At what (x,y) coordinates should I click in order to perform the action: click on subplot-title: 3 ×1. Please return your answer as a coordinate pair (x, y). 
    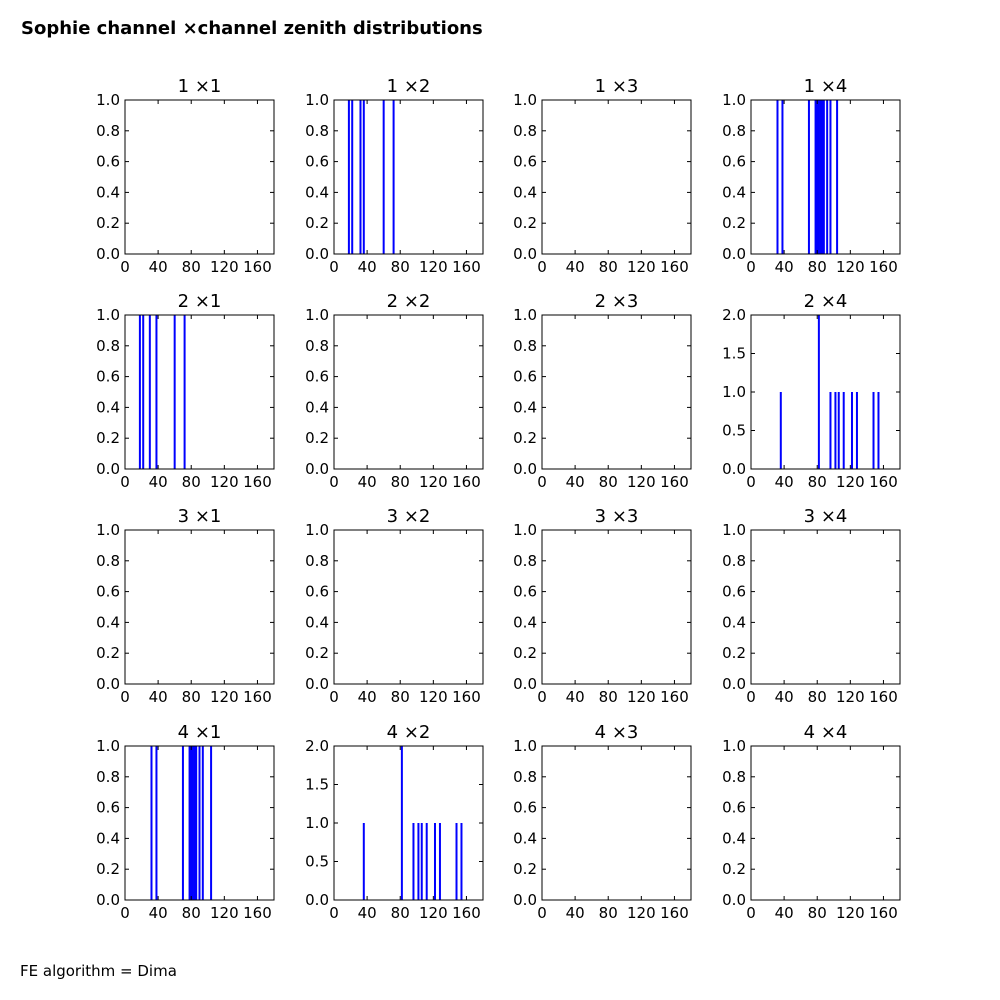
    Looking at the image, I should click on (200, 516).